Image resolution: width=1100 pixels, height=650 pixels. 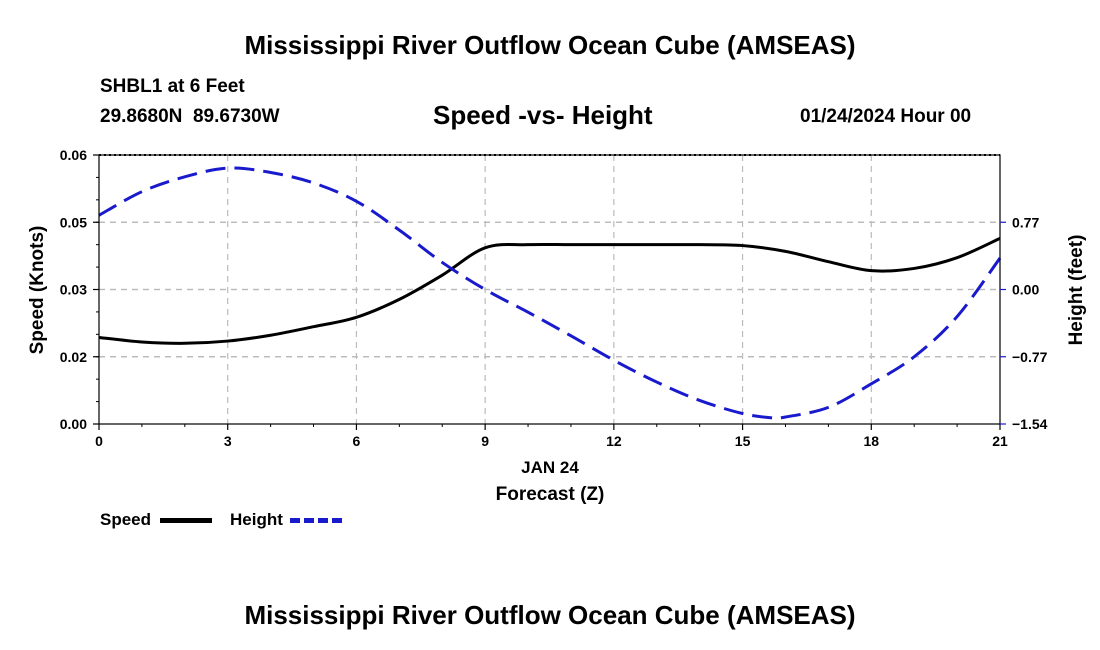 I want to click on y-axis-left-label: Speed (Knots), so click(x=37, y=290).